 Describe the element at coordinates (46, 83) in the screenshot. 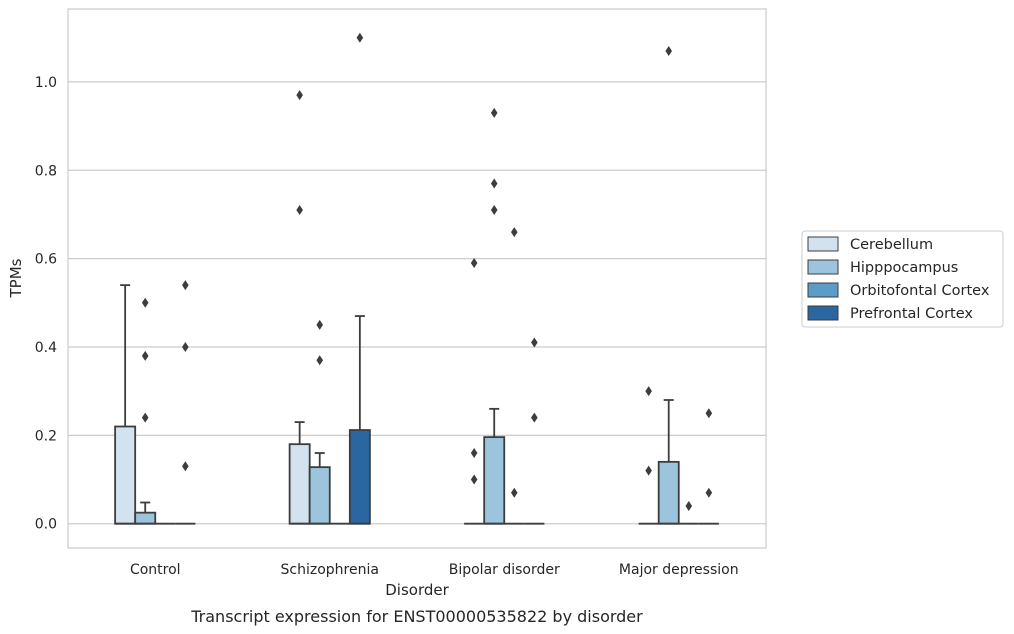

I see `y-tick-label: 1.0` at that location.